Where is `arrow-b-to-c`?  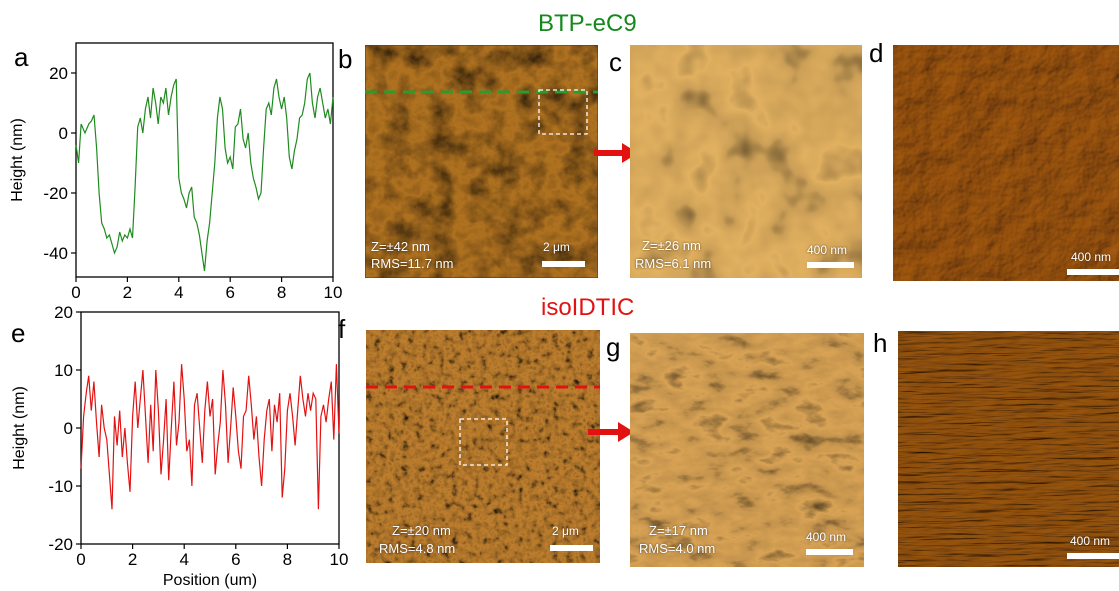
arrow-b-to-c is located at coordinates (616, 153).